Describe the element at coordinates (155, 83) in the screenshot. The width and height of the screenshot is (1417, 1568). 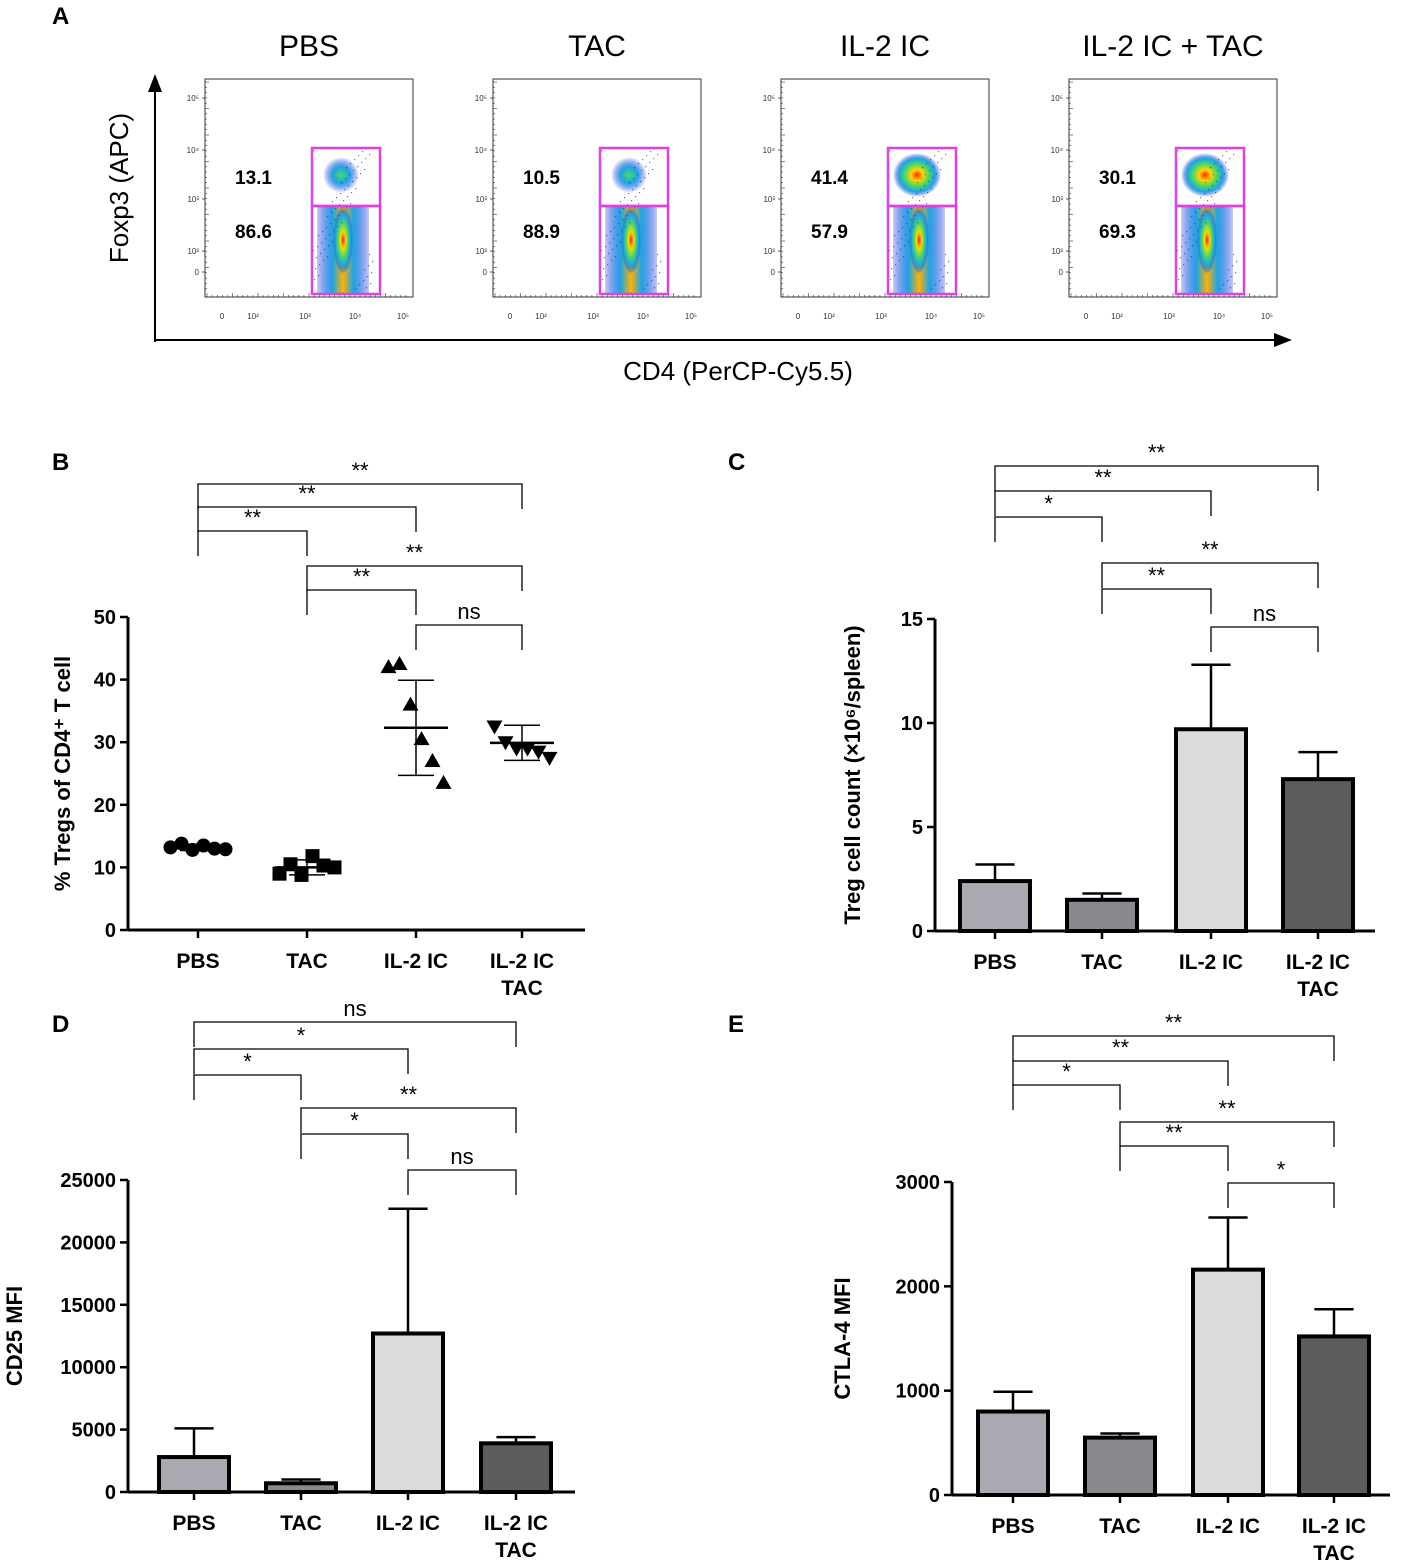
I see `panel-a-y-arrowhead` at that location.